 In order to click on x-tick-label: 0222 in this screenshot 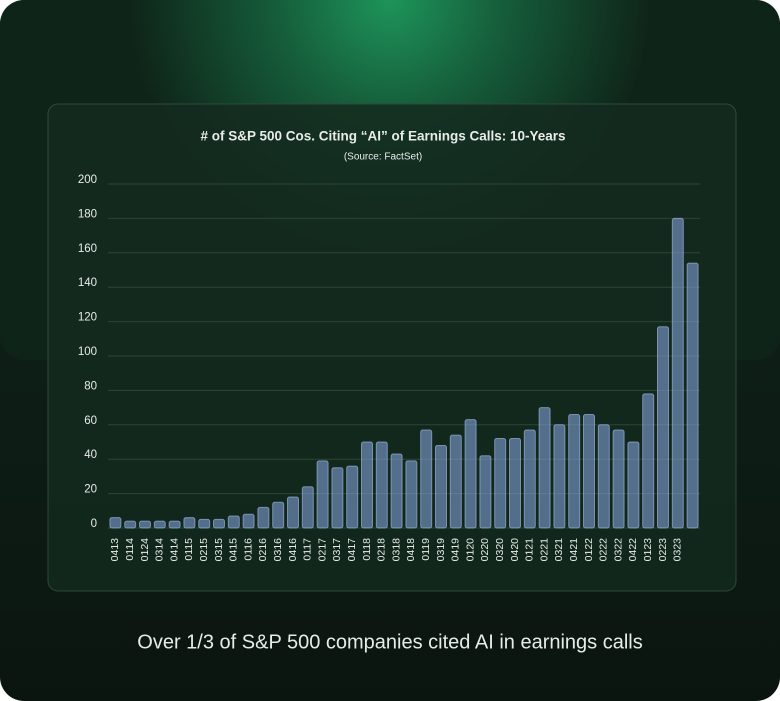, I will do `click(604, 550)`.